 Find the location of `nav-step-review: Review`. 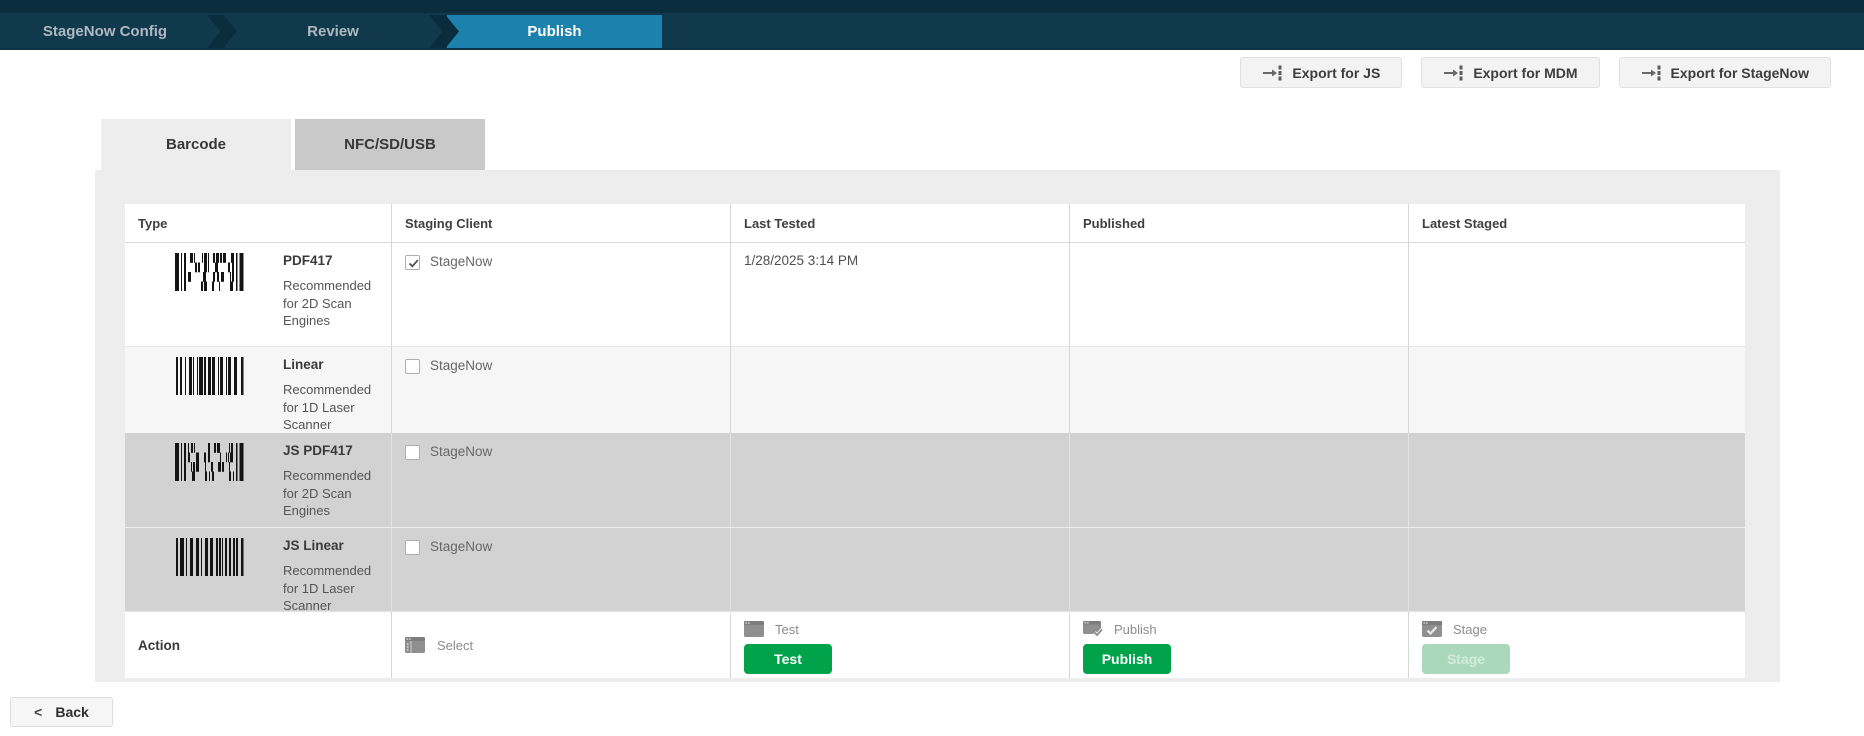

nav-step-review: Review is located at coordinates (333, 31).